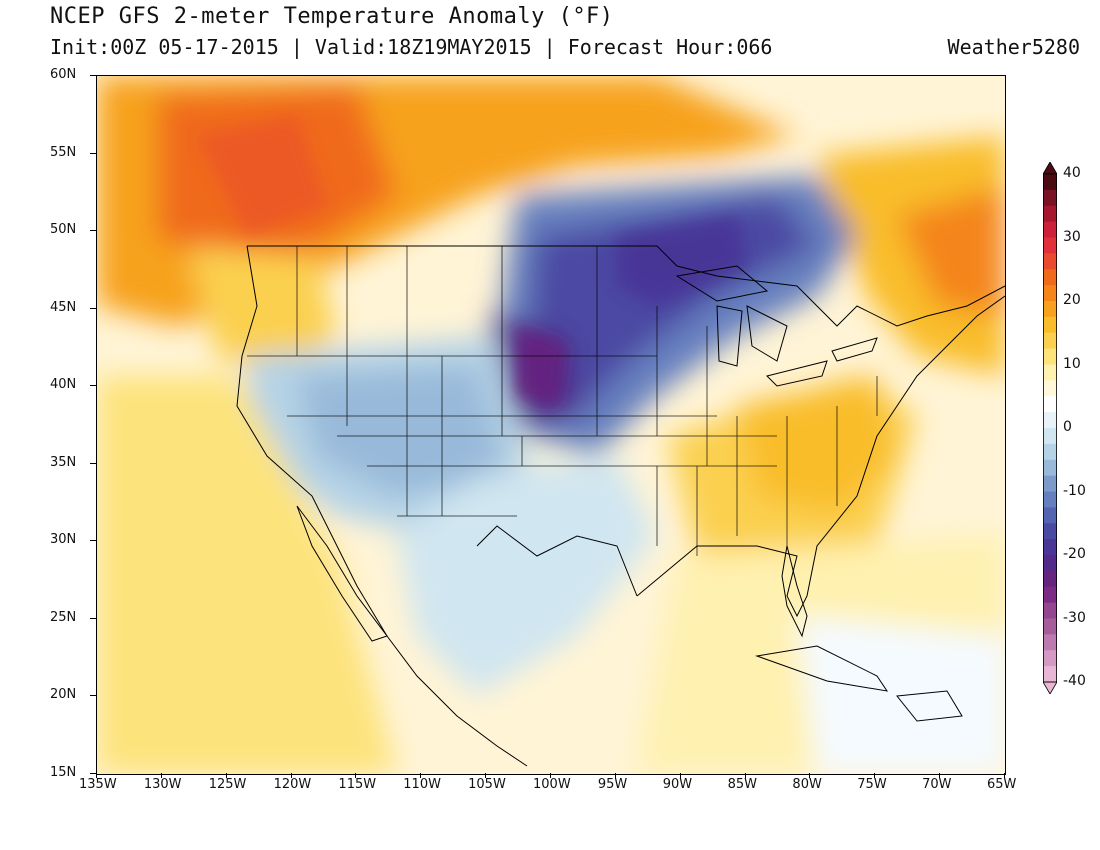 Image resolution: width=1100 pixels, height=850 pixels. Describe the element at coordinates (1013, 47) in the screenshot. I see `credit-label: Weather5280` at that location.